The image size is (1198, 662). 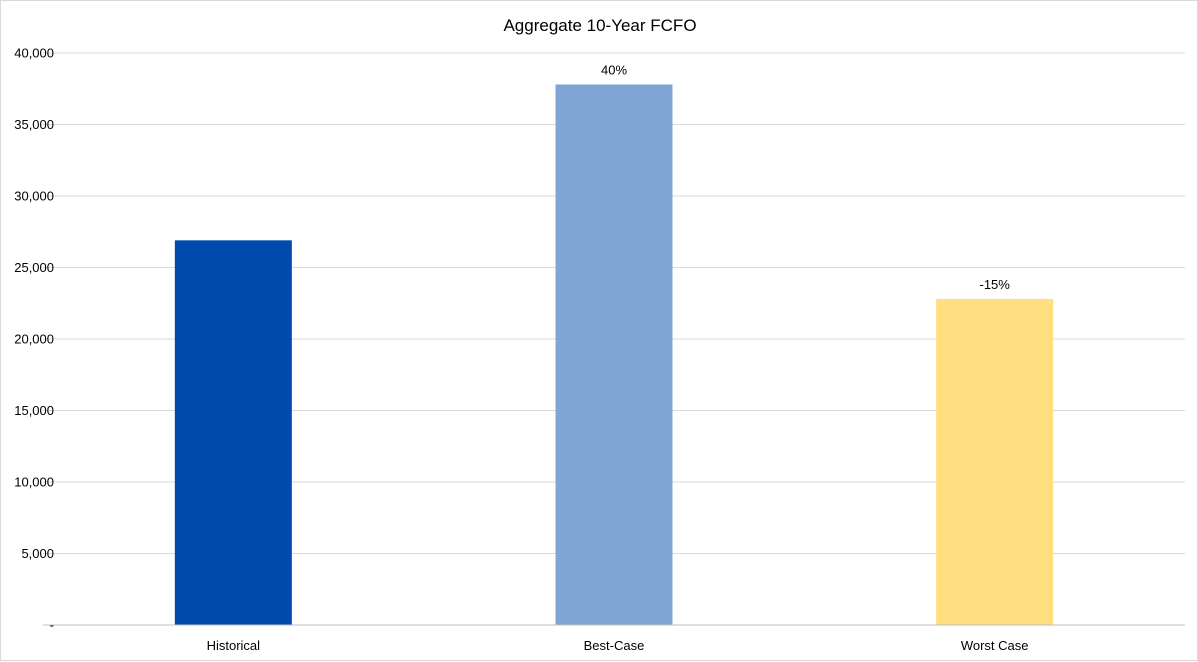 What do you see at coordinates (34, 53) in the screenshot?
I see `y-tick-label: 40,000` at bounding box center [34, 53].